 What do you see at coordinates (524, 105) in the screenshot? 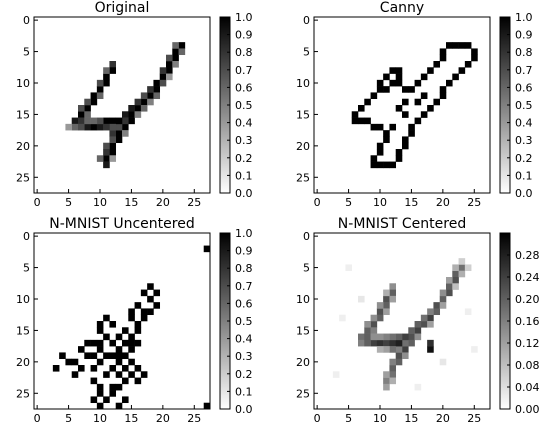
I see `colorbar-tick-label: 0.5` at bounding box center [524, 105].